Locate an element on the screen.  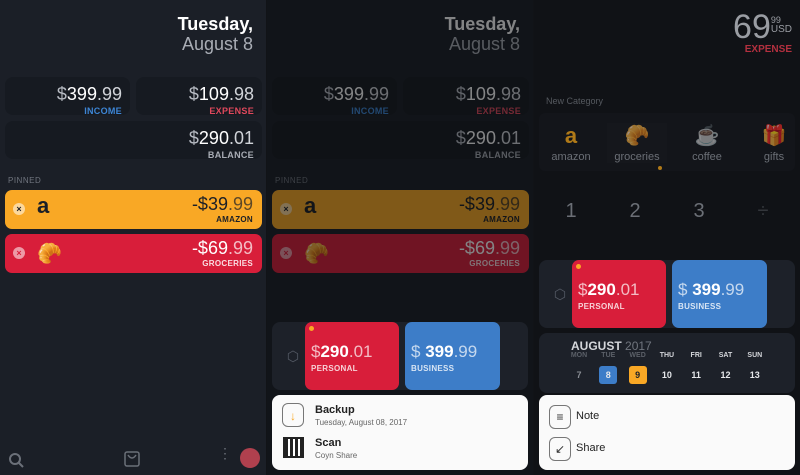
bottom-toolbar: ⋮ is located at coordinates (133, 460).